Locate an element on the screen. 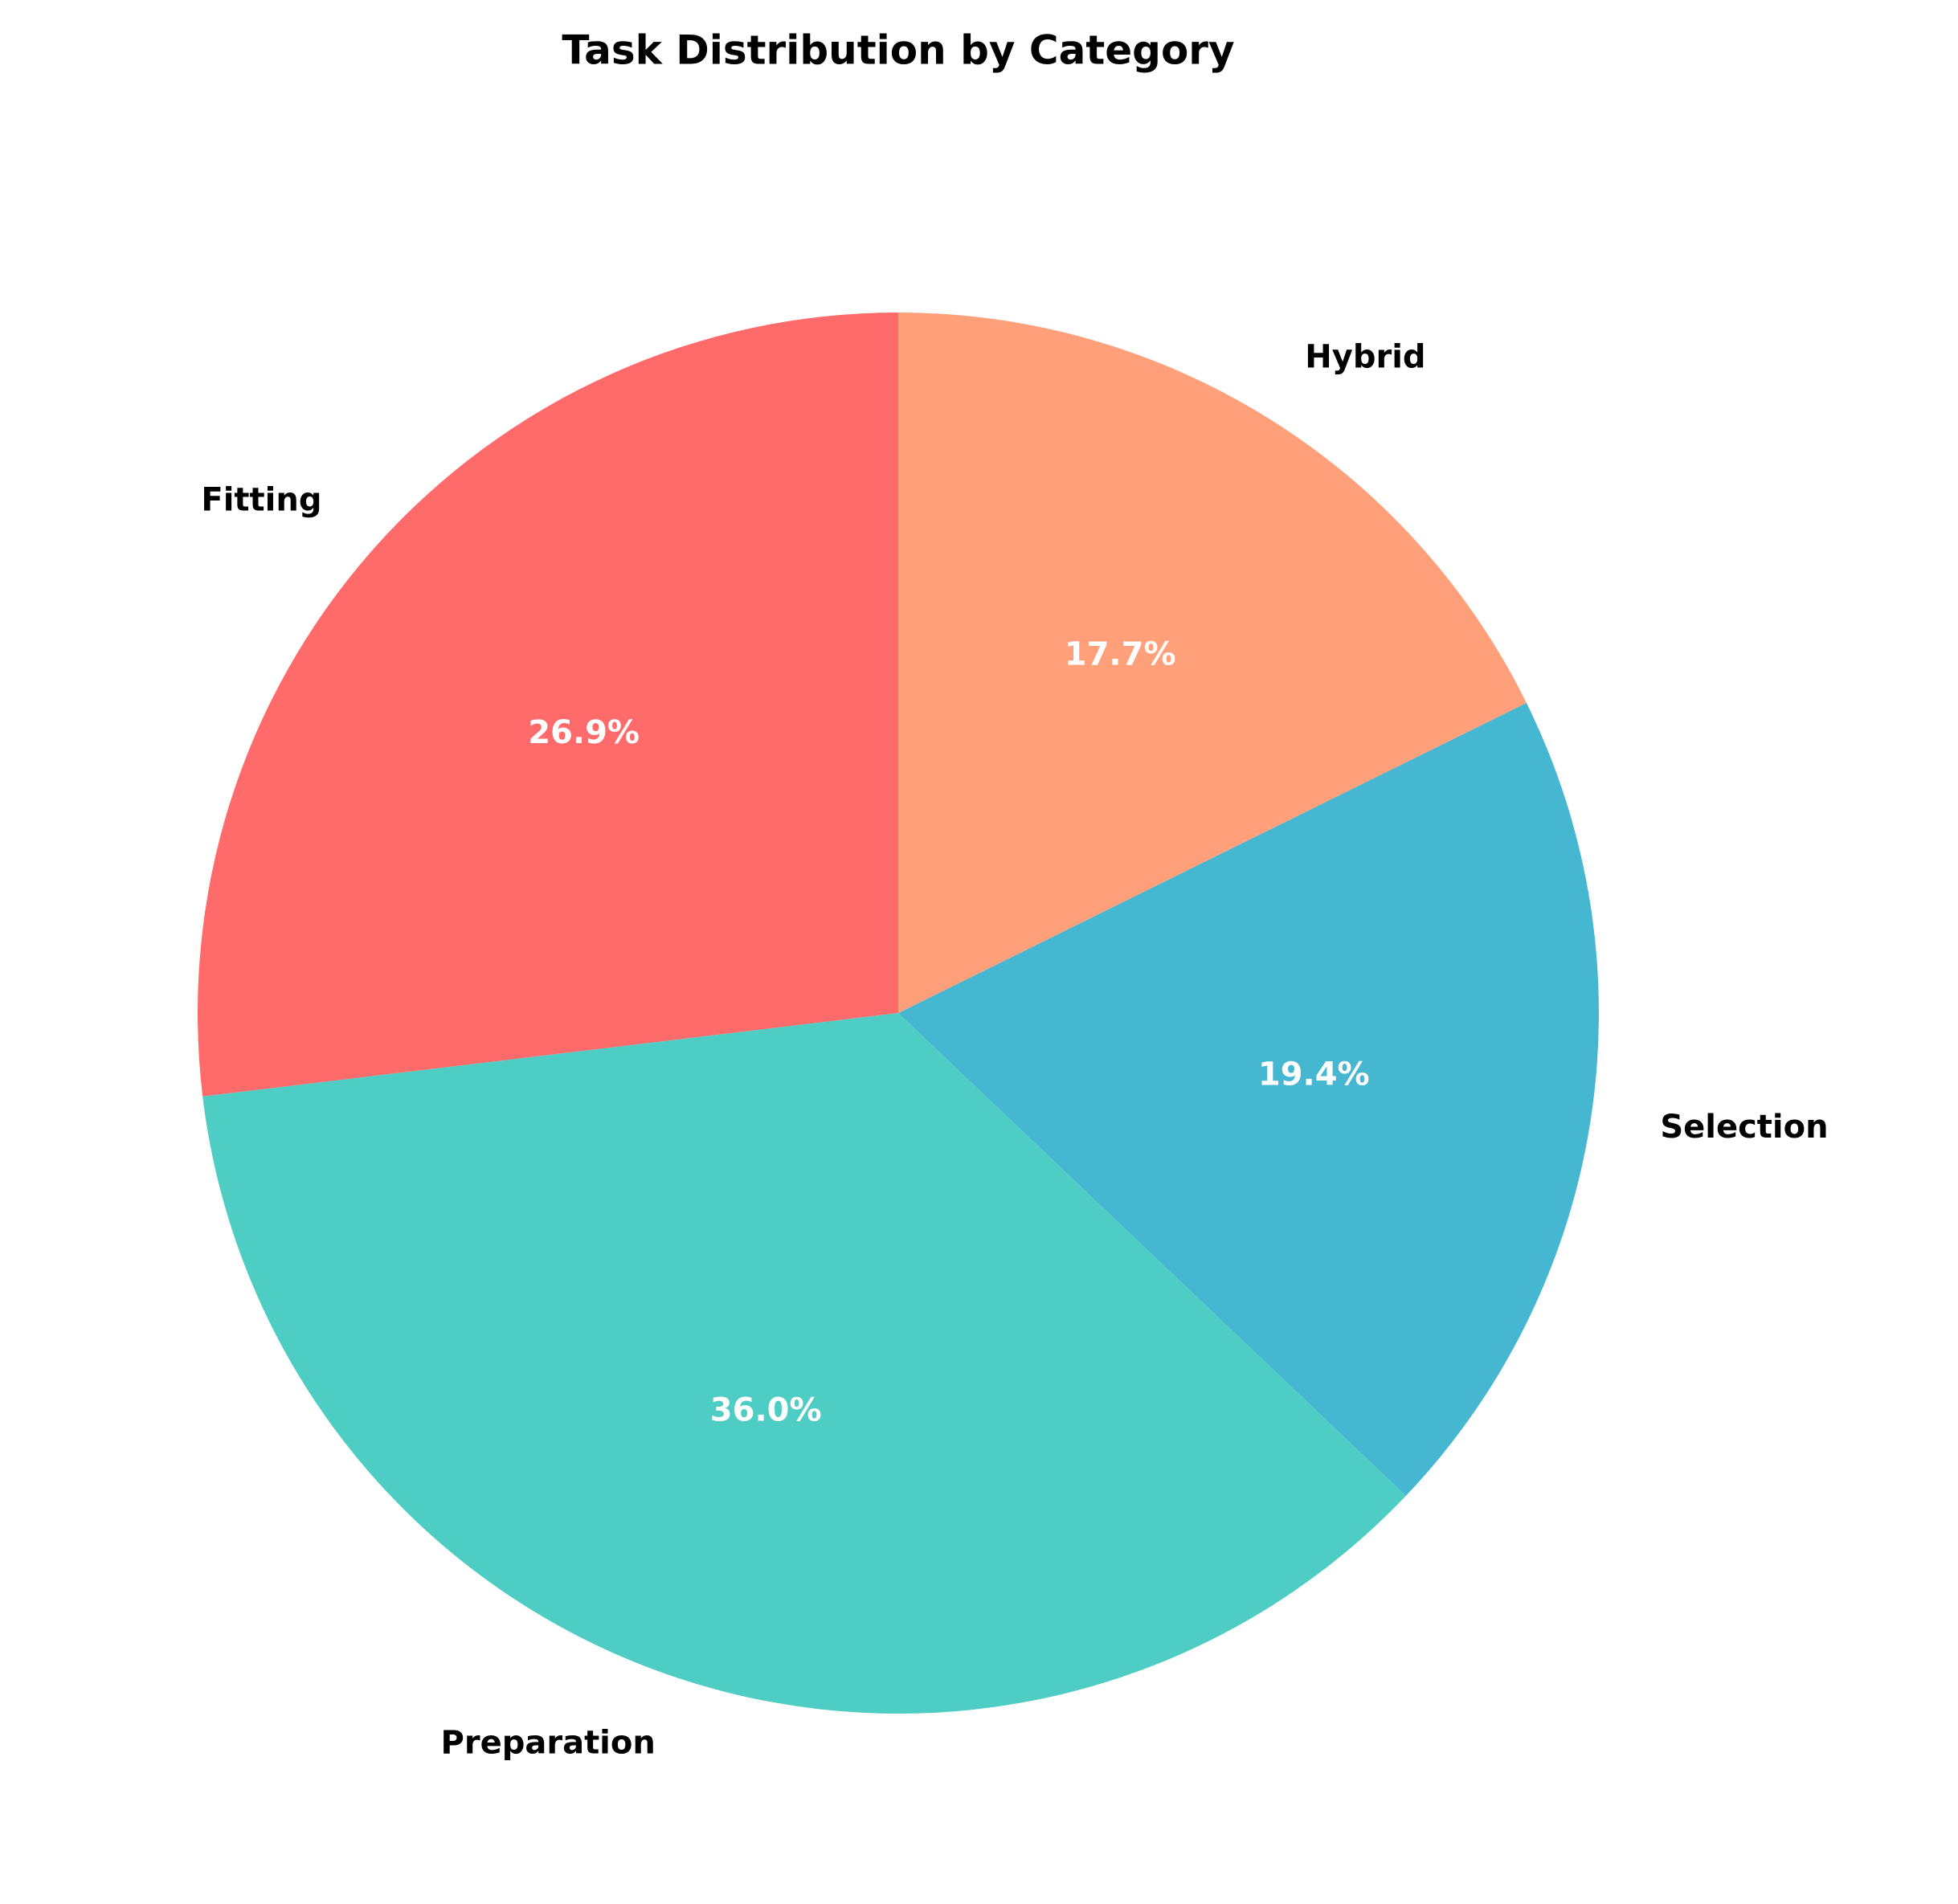 The width and height of the screenshot is (1958, 1904). category-label: Selection is located at coordinates (1744, 1128).